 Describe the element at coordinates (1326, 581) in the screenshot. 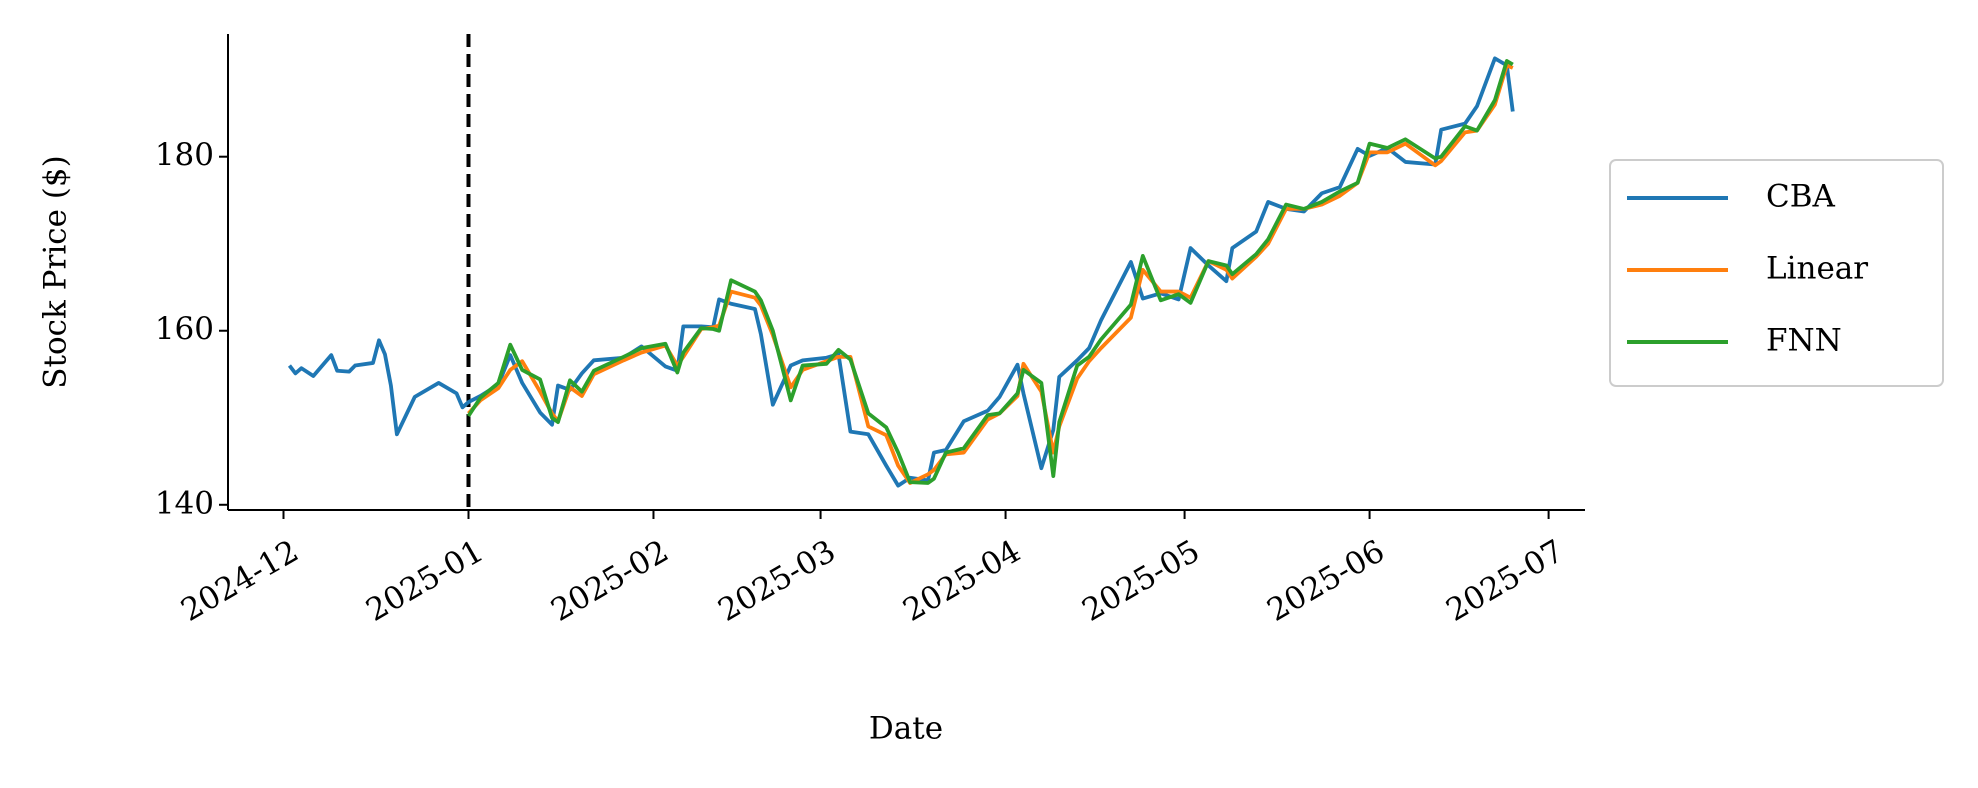

I see `x-tick-label: 2025-06` at that location.